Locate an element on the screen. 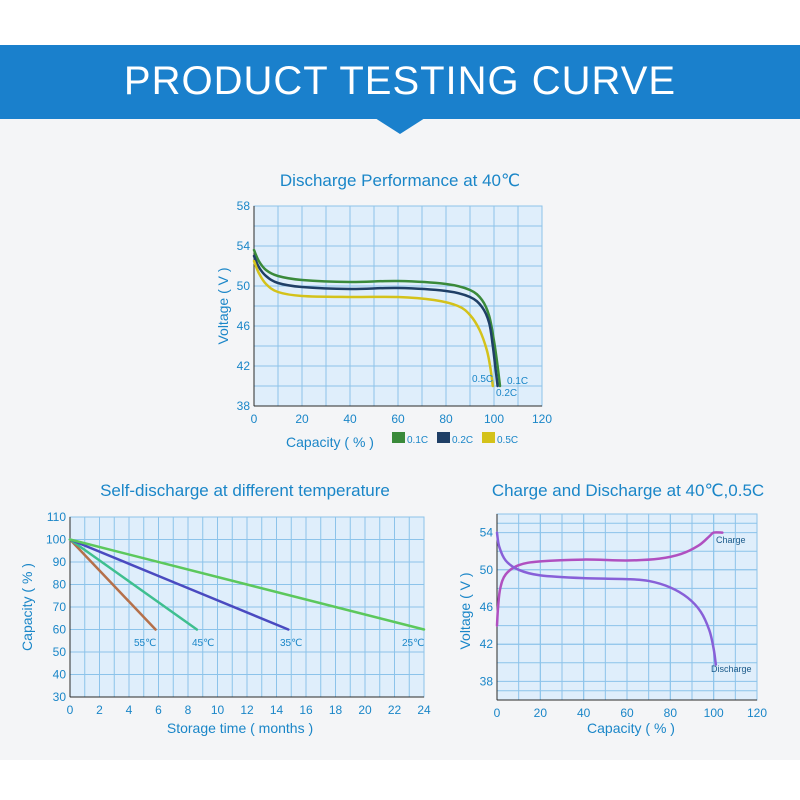 The image size is (800, 800). self-discharge-y-tick-label: 40 is located at coordinates (60, 675).